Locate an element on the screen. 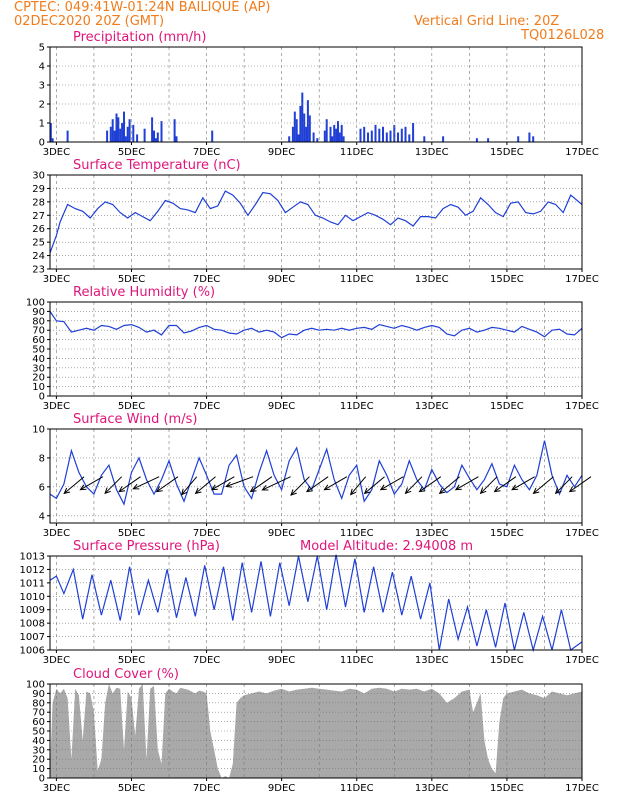  y-tick-label: 30 is located at coordinates (38, 368).